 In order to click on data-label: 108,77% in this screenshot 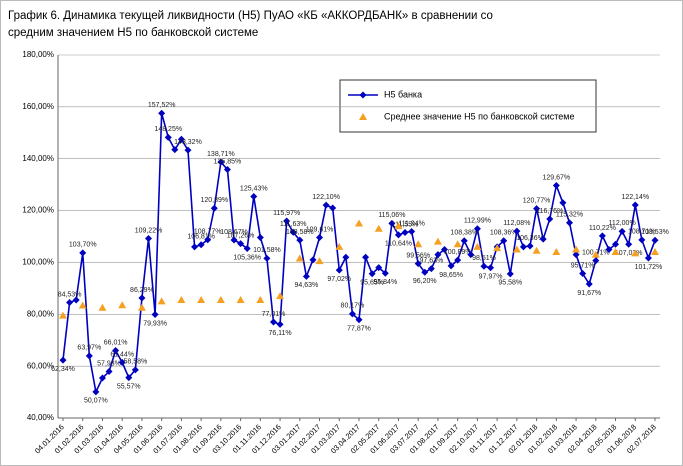, I will do `click(208, 232)`.